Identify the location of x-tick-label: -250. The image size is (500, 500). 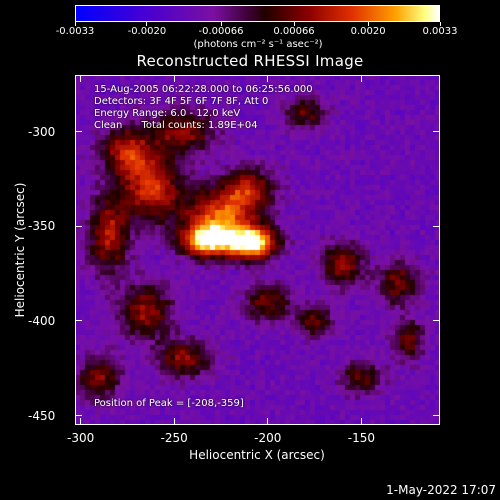
(174, 438).